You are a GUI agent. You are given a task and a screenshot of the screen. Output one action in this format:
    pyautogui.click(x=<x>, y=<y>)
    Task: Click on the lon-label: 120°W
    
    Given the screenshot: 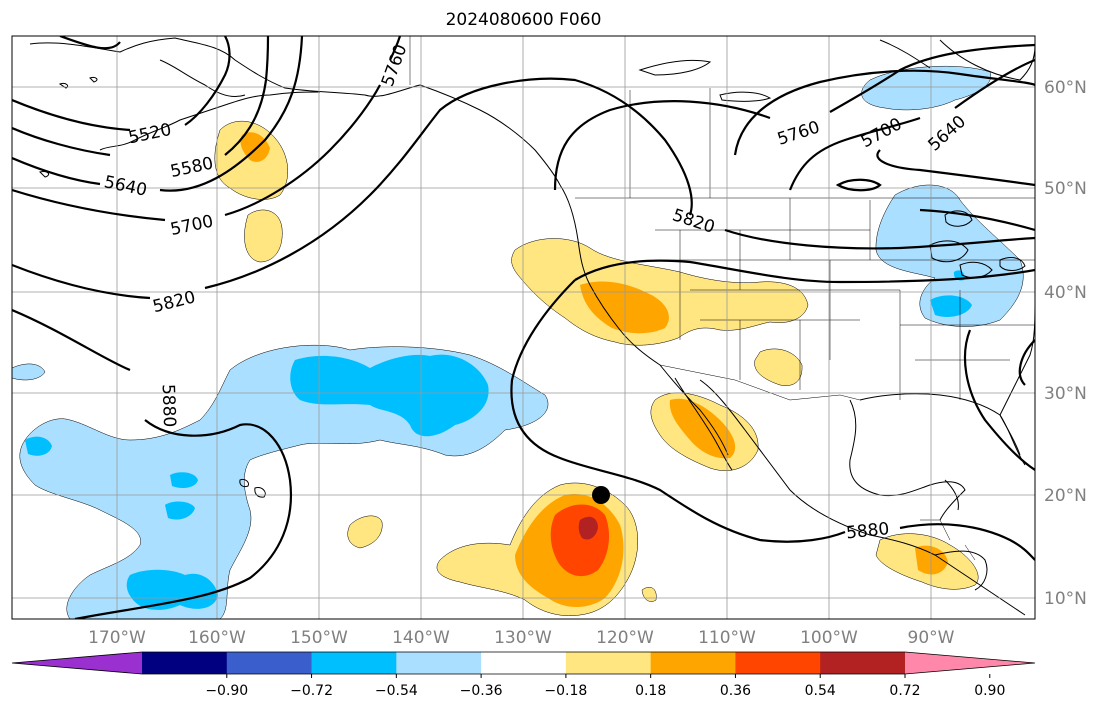 What is the action you would take?
    pyautogui.click(x=625, y=638)
    